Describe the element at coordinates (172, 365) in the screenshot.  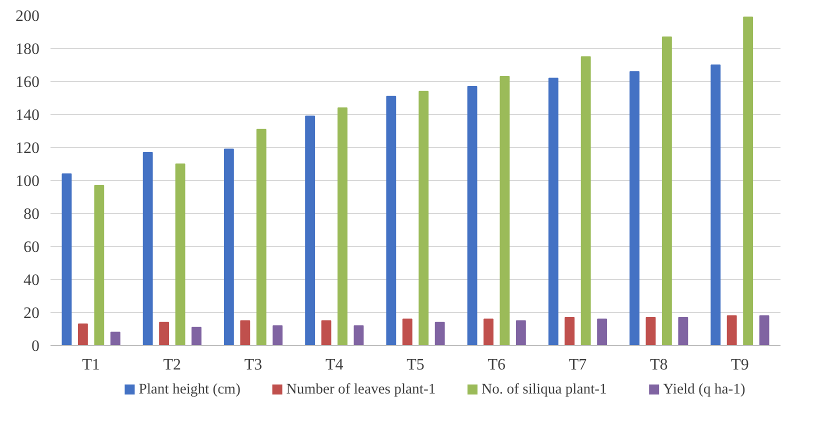
I see `x-tick-label: T2` at that location.